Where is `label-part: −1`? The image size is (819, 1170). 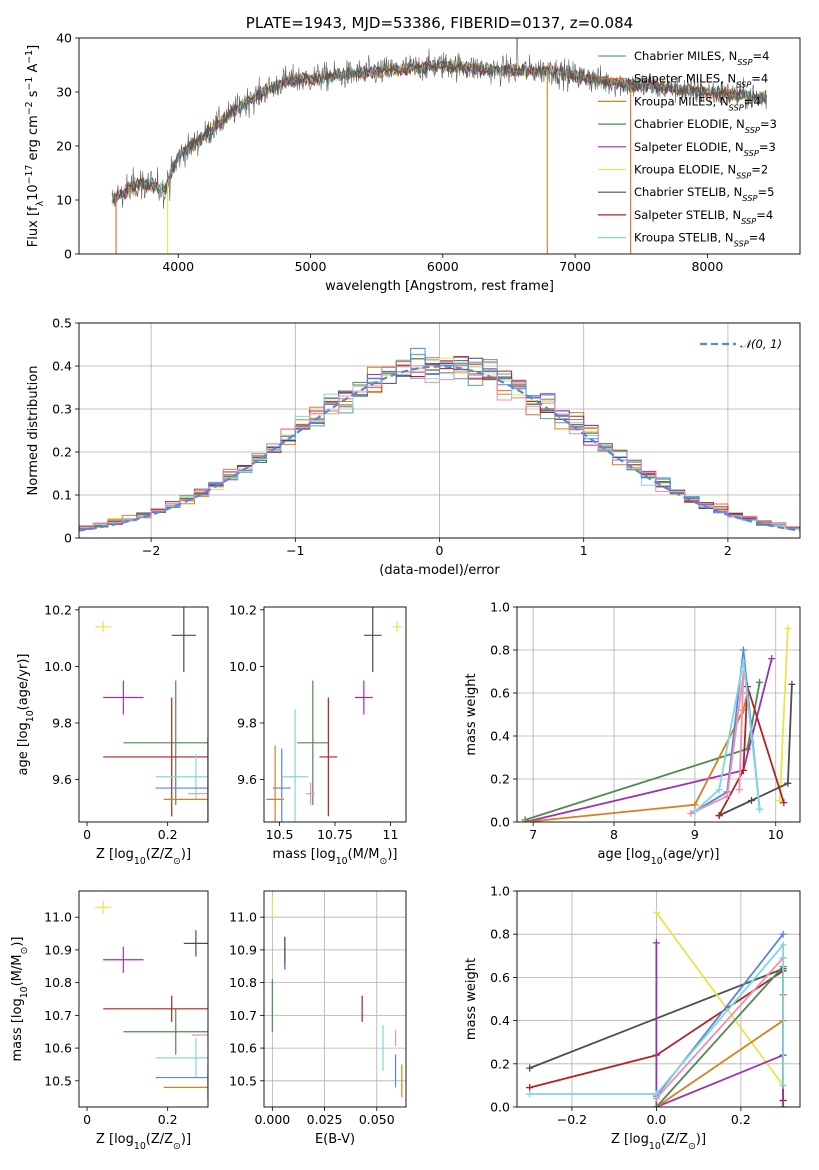 label-part: −1 is located at coordinates (29, 57).